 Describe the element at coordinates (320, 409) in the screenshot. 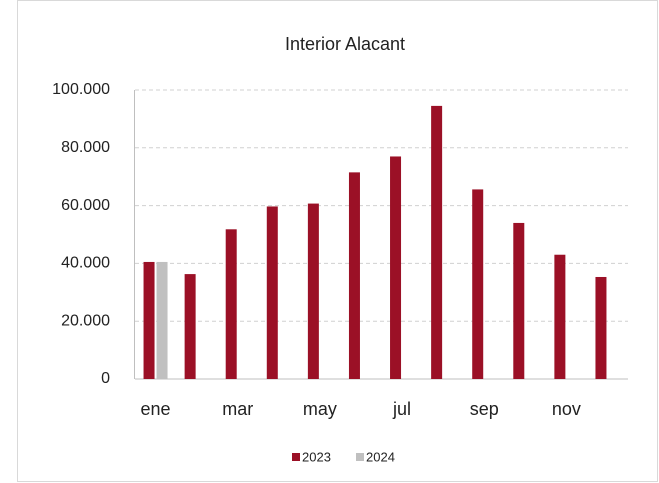

I see `x-tick-label: may` at that location.